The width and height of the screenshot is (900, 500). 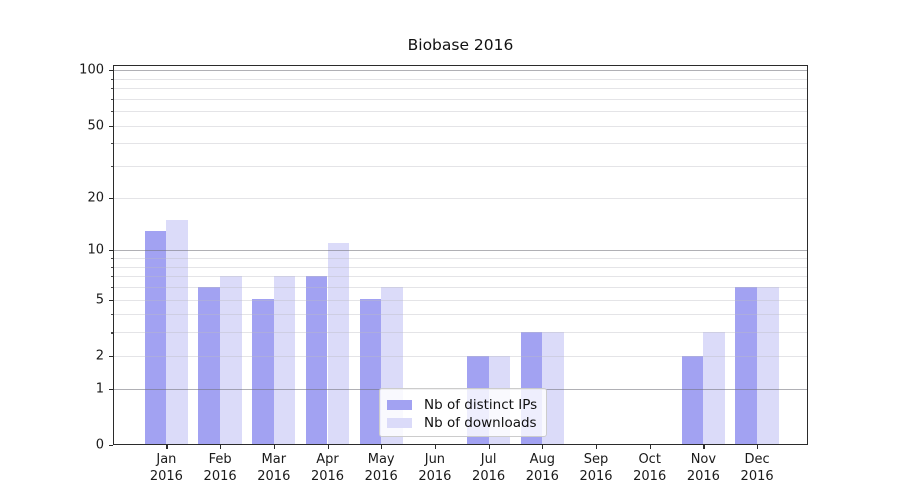 What do you see at coordinates (542, 468) in the screenshot?
I see `x-tick-label-aug: Aug 2016` at bounding box center [542, 468].